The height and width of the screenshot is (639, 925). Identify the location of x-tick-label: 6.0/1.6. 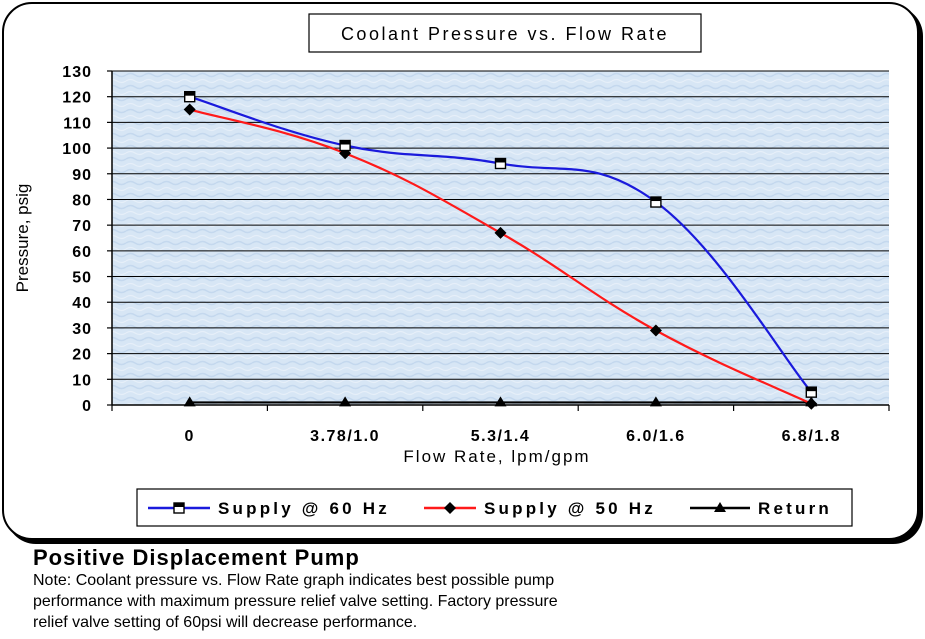
(655, 436).